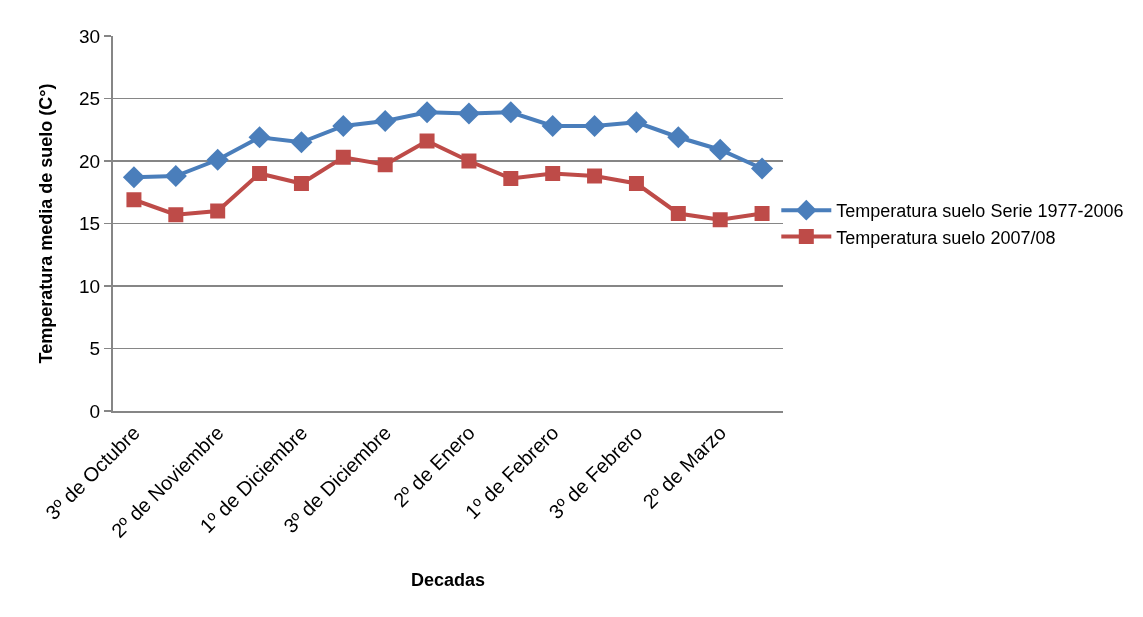 The width and height of the screenshot is (1143, 617). What do you see at coordinates (95, 349) in the screenshot?
I see `y-tick-label: 5` at bounding box center [95, 349].